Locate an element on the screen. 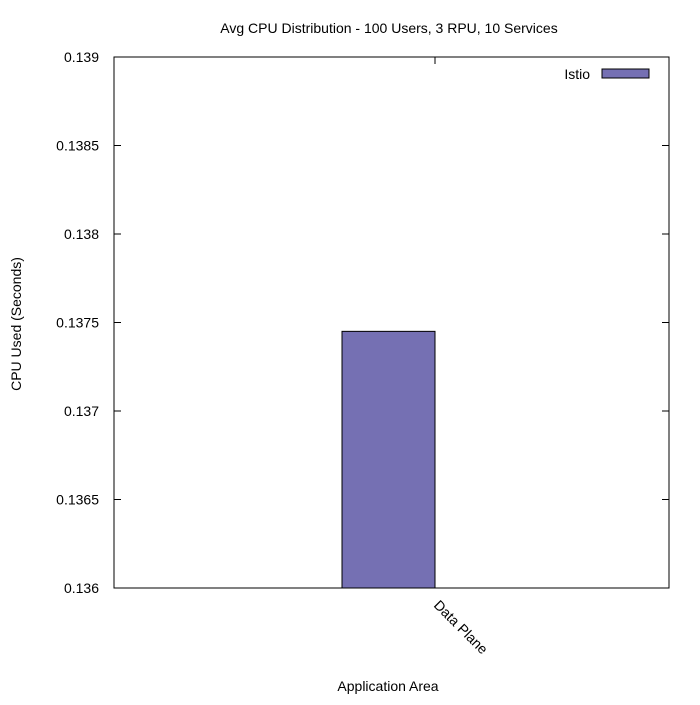 The width and height of the screenshot is (700, 705). x-axis-label: Application Area is located at coordinates (387, 686).